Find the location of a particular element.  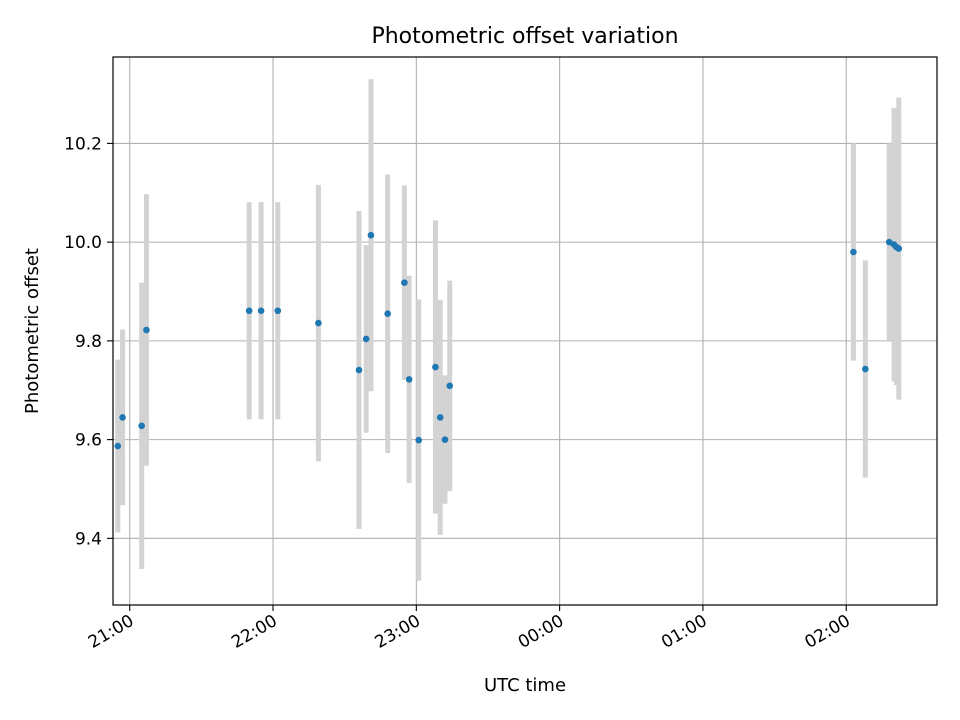

x-tick-label: 21:00 is located at coordinates (111, 632).